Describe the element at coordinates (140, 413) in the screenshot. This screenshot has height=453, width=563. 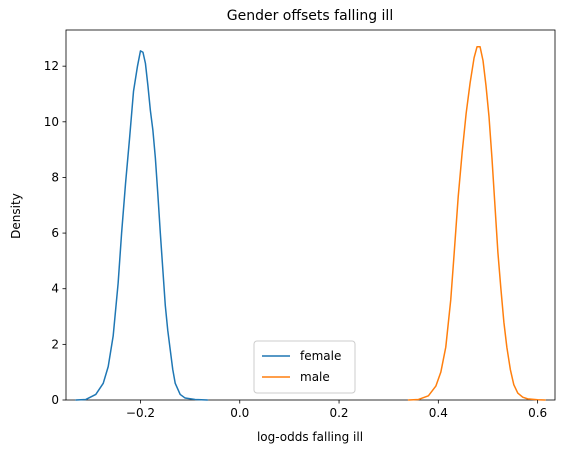
I see `x-tick-label: −0.2` at that location.